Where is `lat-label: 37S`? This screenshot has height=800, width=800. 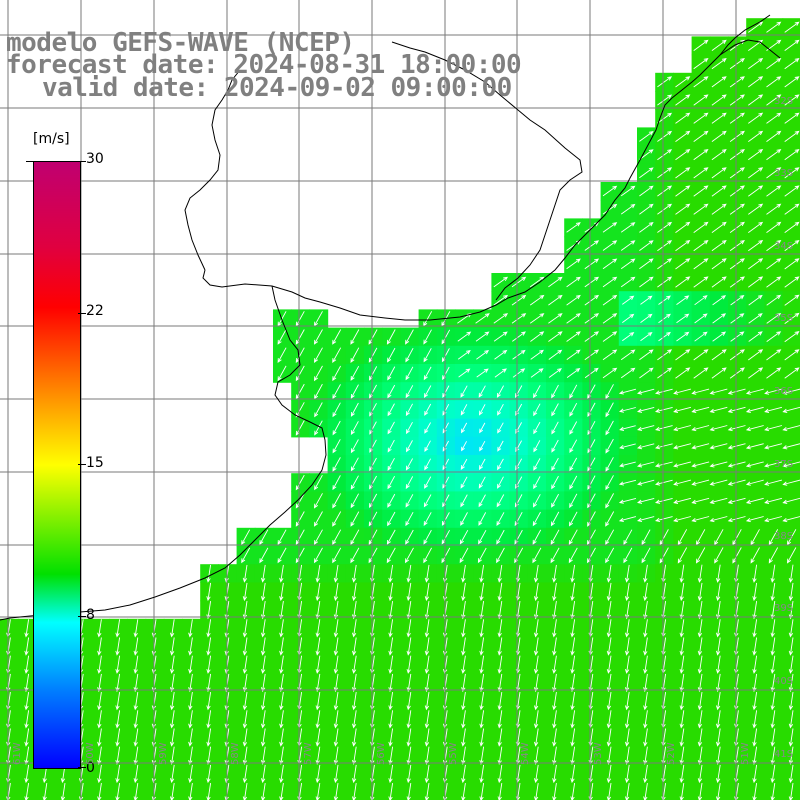 lat-label: 37S is located at coordinates (784, 464).